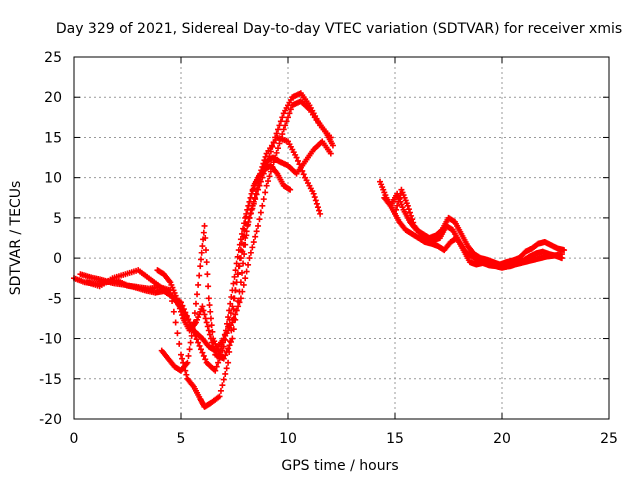 This screenshot has height=480, width=640. Describe the element at coordinates (288, 439) in the screenshot. I see `x-tick-label: 10` at that location.